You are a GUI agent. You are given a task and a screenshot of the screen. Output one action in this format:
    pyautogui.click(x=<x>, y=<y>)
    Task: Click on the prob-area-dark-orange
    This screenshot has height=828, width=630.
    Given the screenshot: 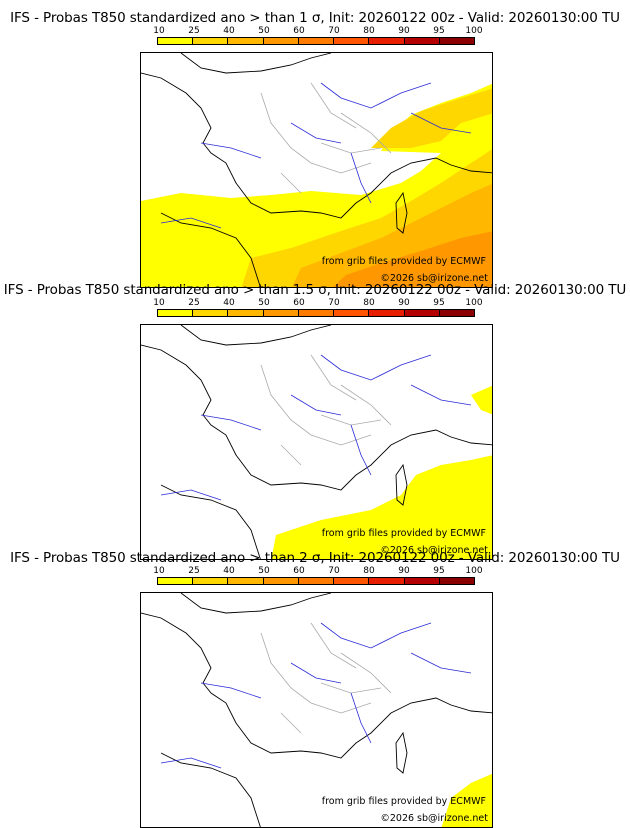 What is the action you would take?
    pyautogui.click(x=412, y=259)
    